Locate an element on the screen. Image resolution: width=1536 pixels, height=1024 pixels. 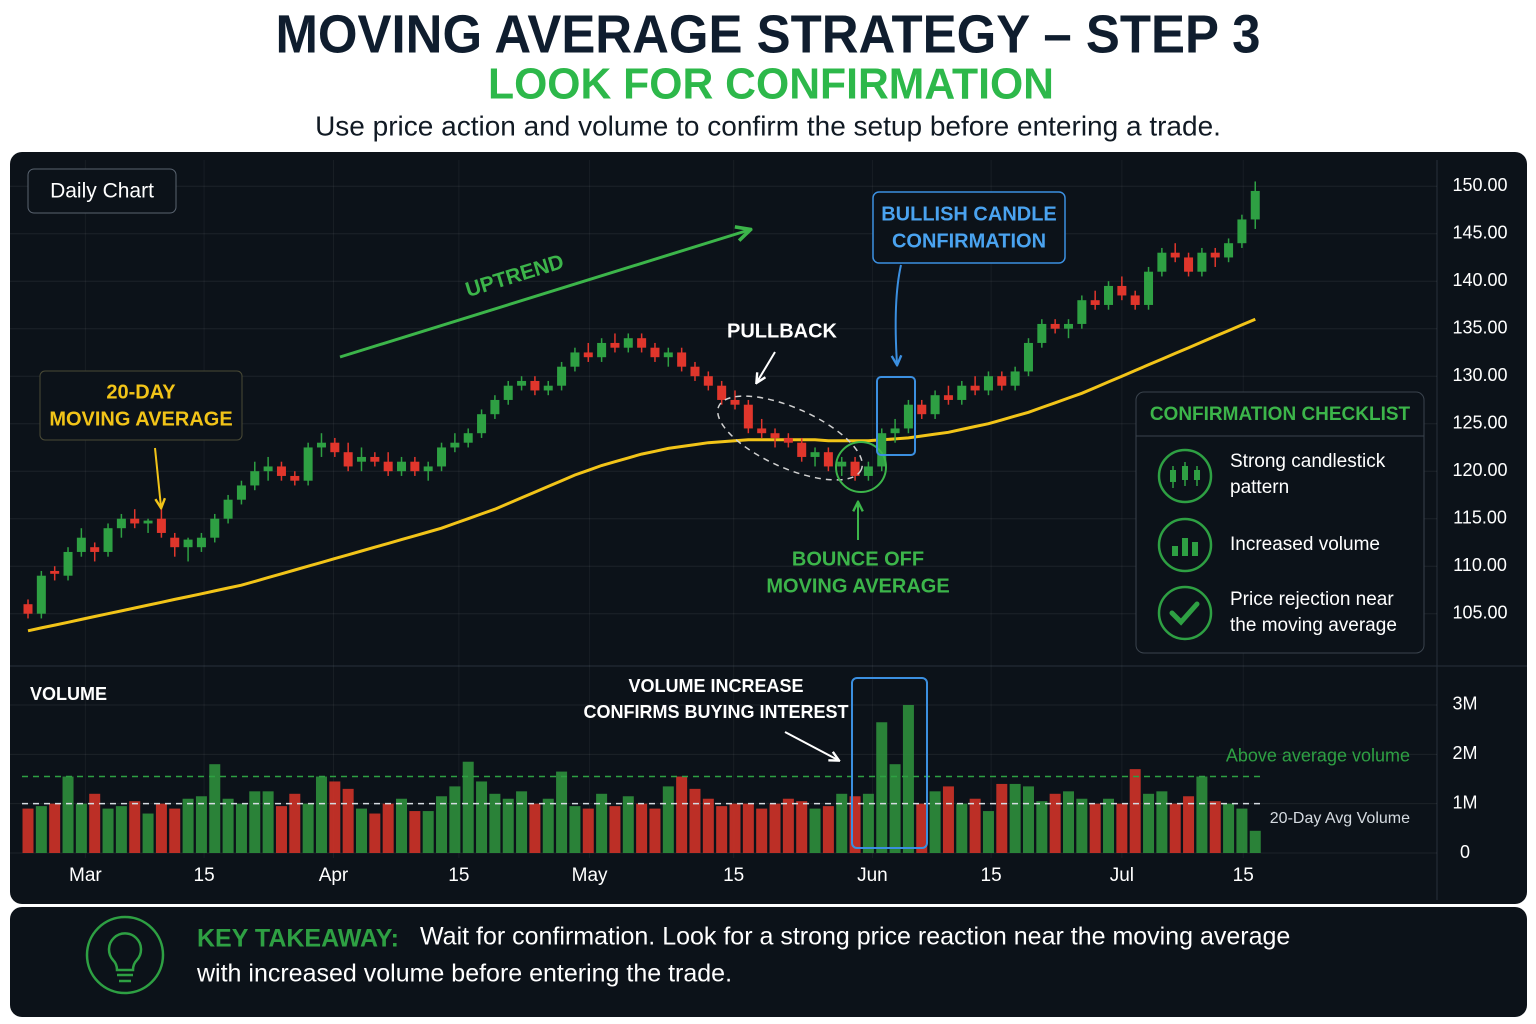
y-tick-label: 115.00 is located at coordinates (1480, 517).